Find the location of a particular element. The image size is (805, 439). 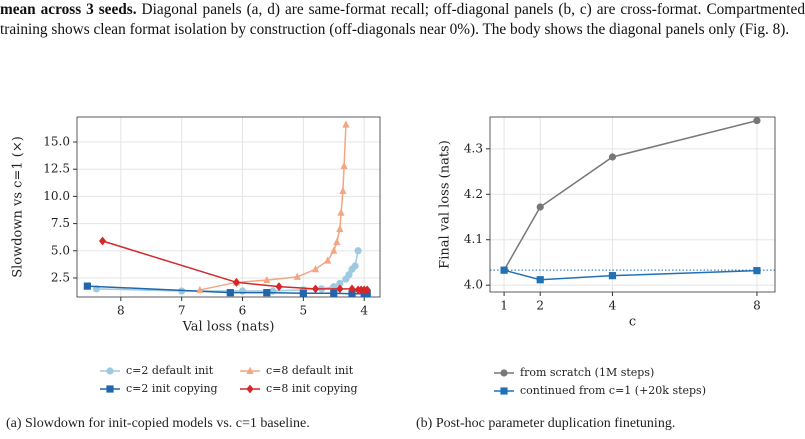

legend-label: c=2 default init is located at coordinates (170, 370).